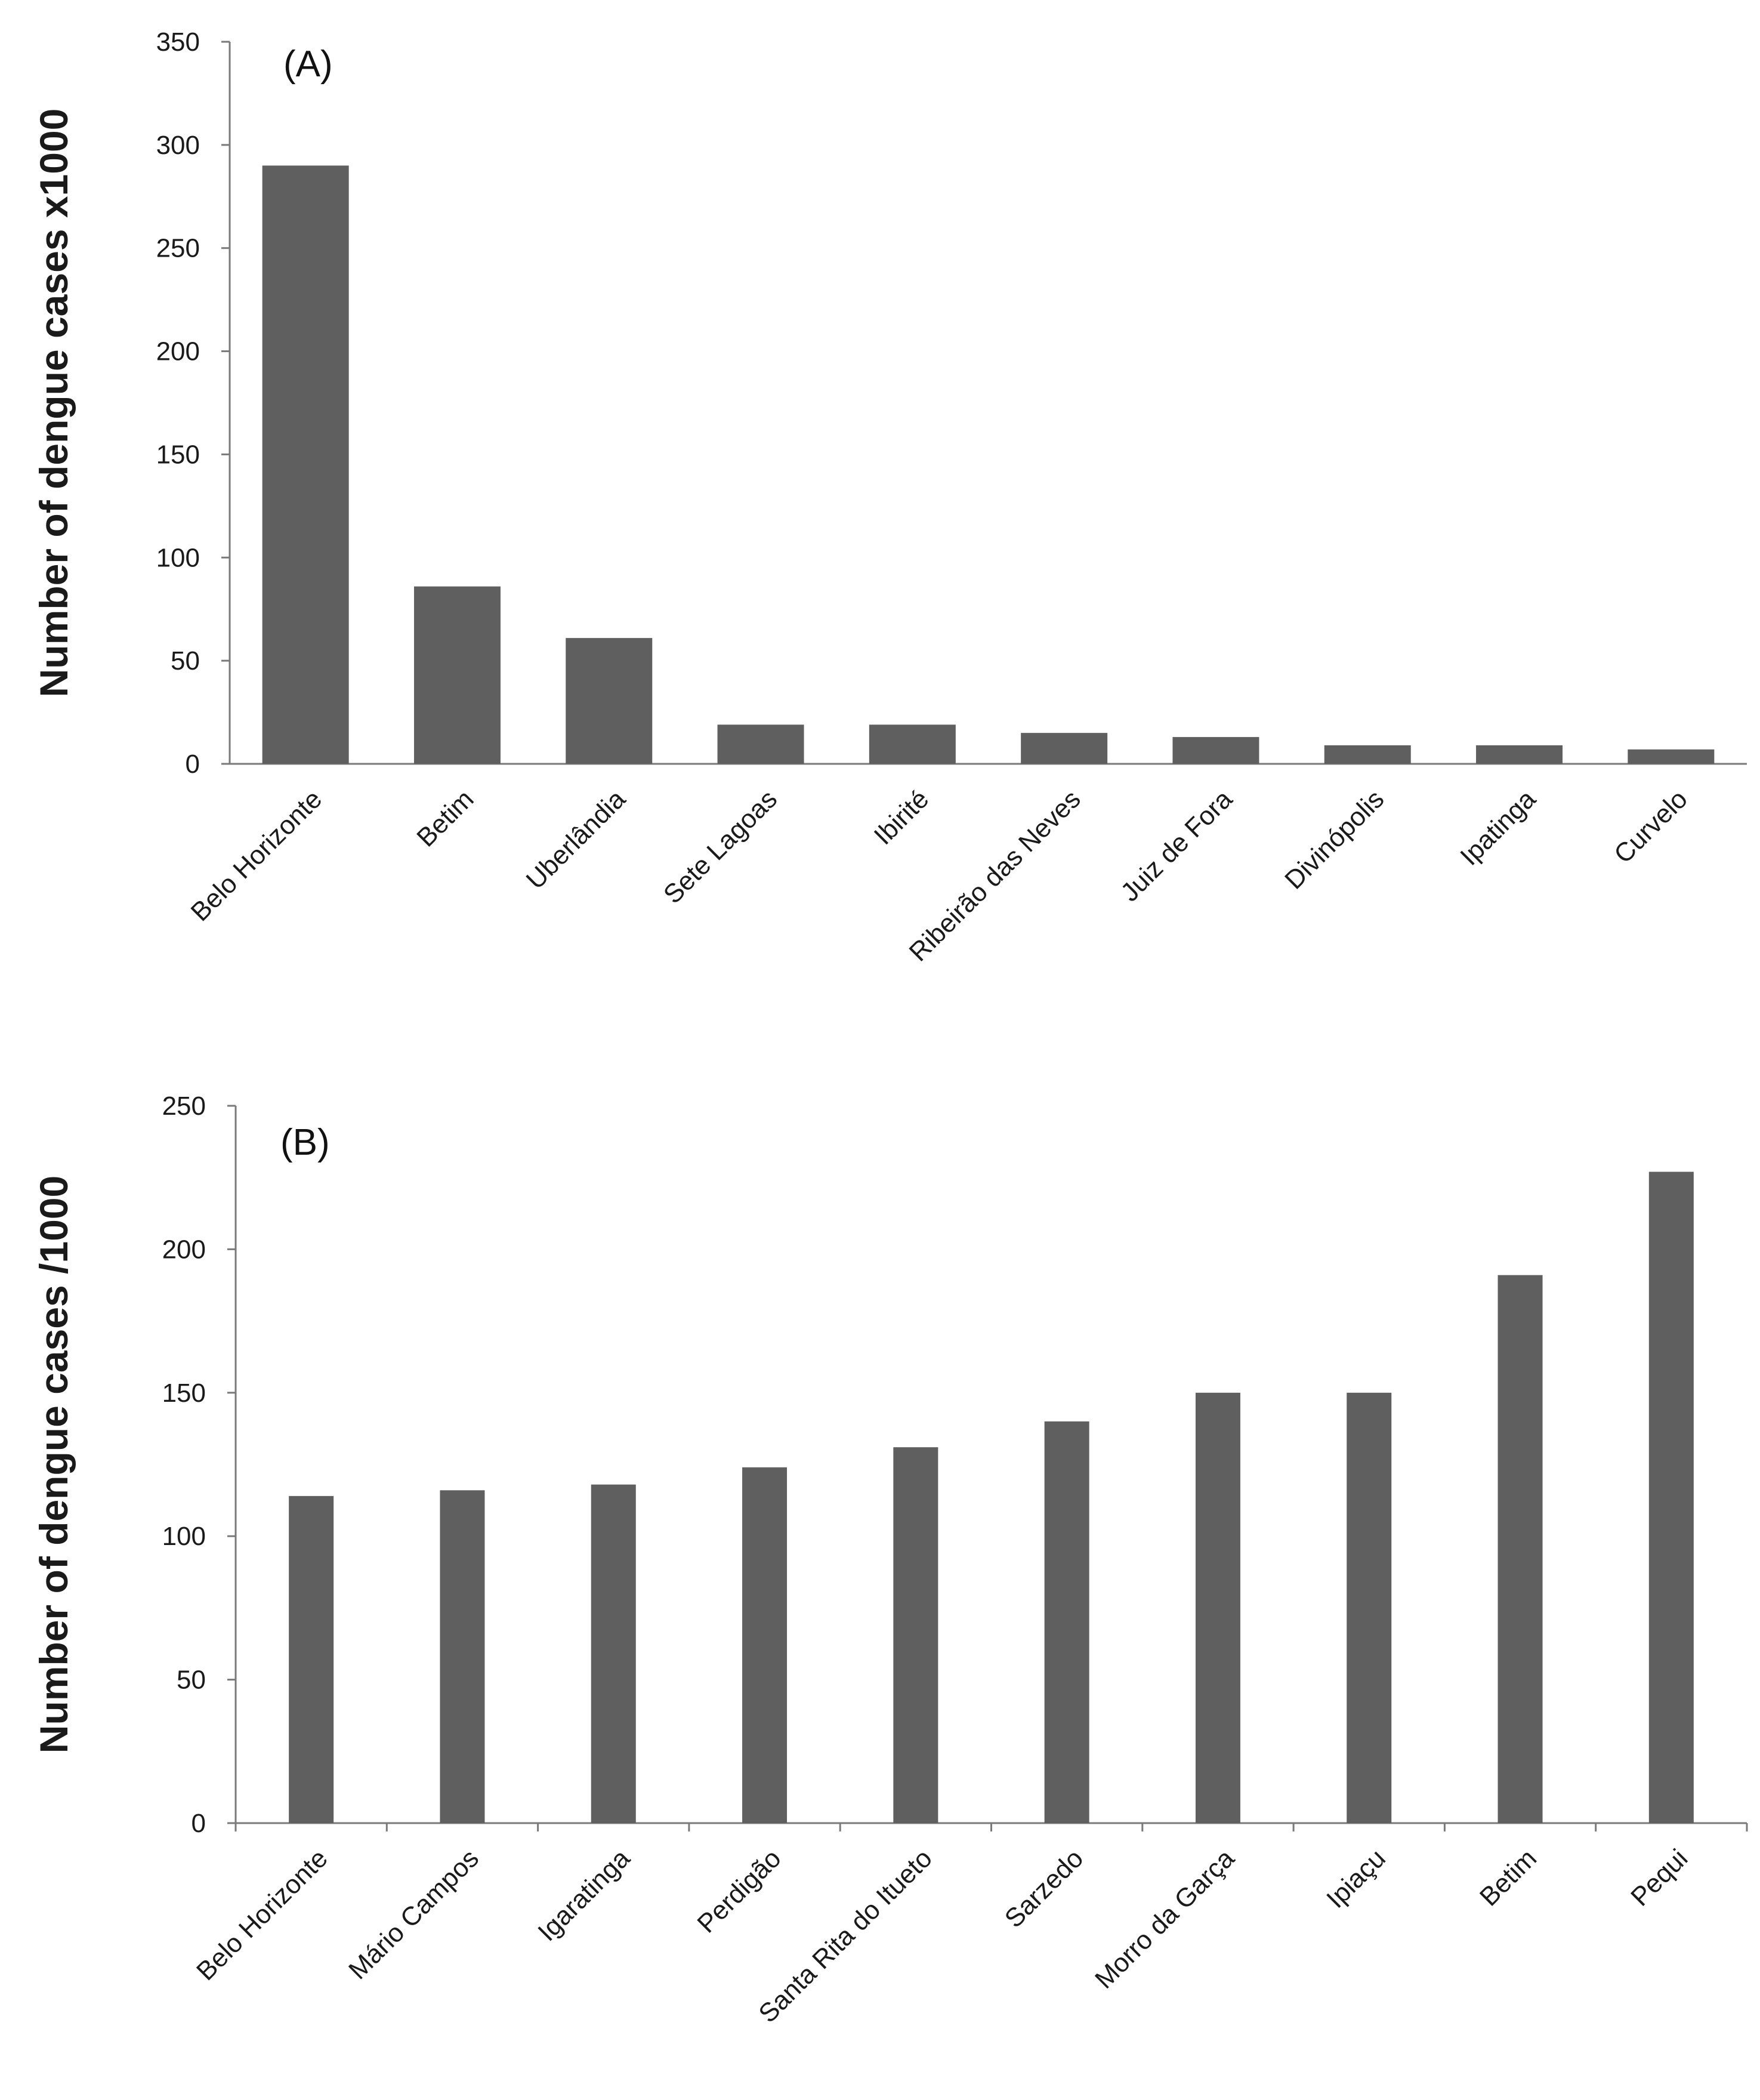  Describe the element at coordinates (1659, 1877) in the screenshot. I see `x-category-label: Pequi` at that location.